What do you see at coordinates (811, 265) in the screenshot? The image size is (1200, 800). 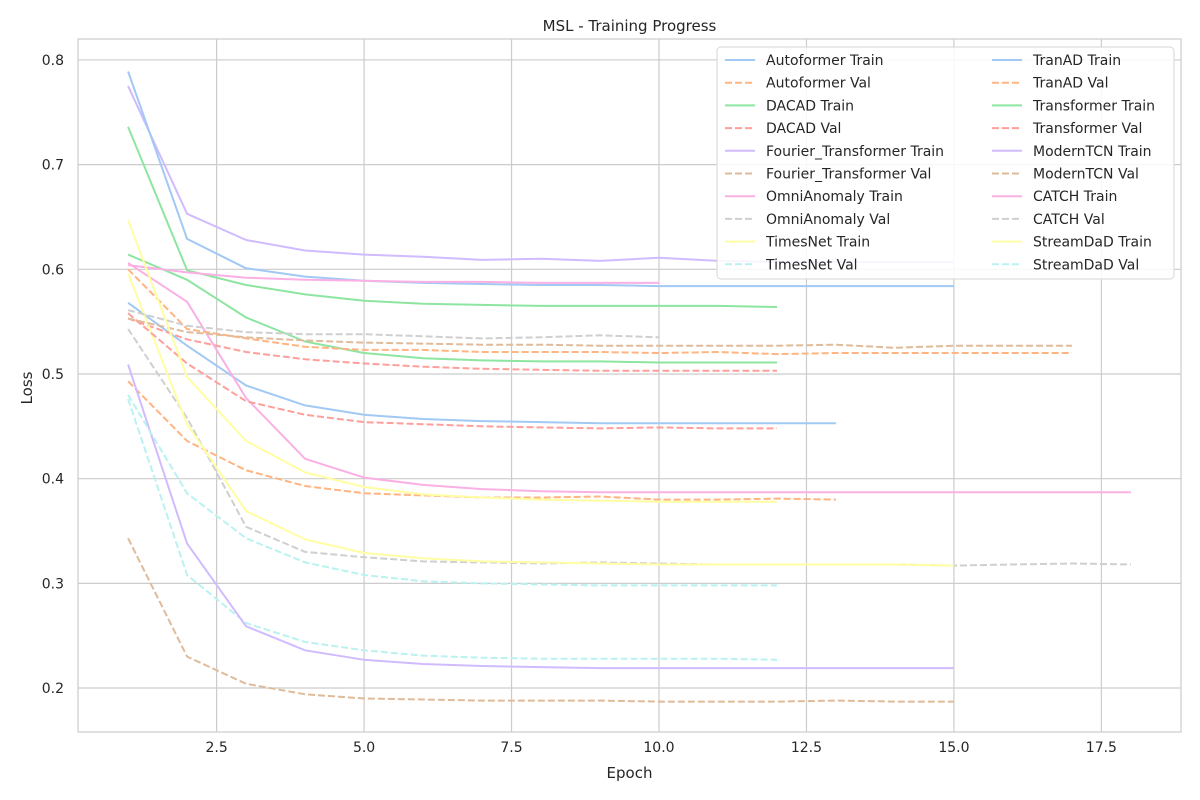 I see `legend-label: TimesNet Val` at bounding box center [811, 265].